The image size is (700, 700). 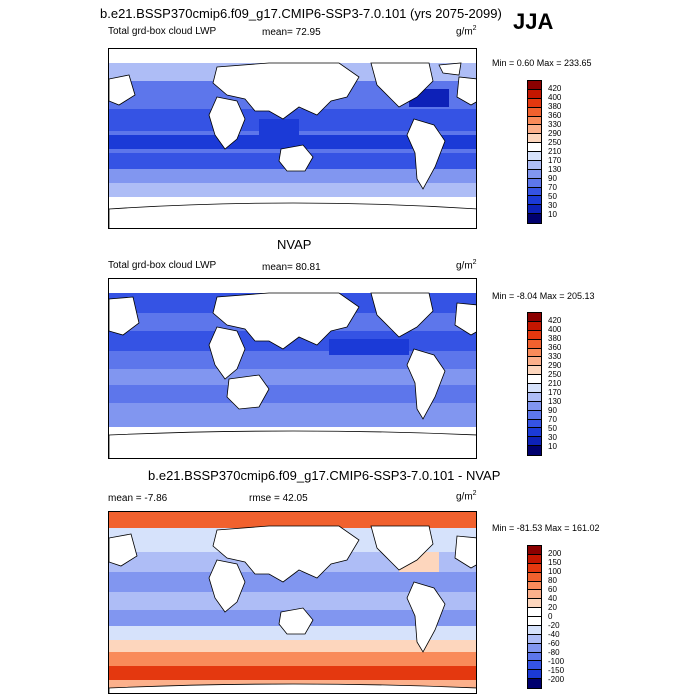 I want to click on panel-2-units: g/m2, so click(x=466, y=265).